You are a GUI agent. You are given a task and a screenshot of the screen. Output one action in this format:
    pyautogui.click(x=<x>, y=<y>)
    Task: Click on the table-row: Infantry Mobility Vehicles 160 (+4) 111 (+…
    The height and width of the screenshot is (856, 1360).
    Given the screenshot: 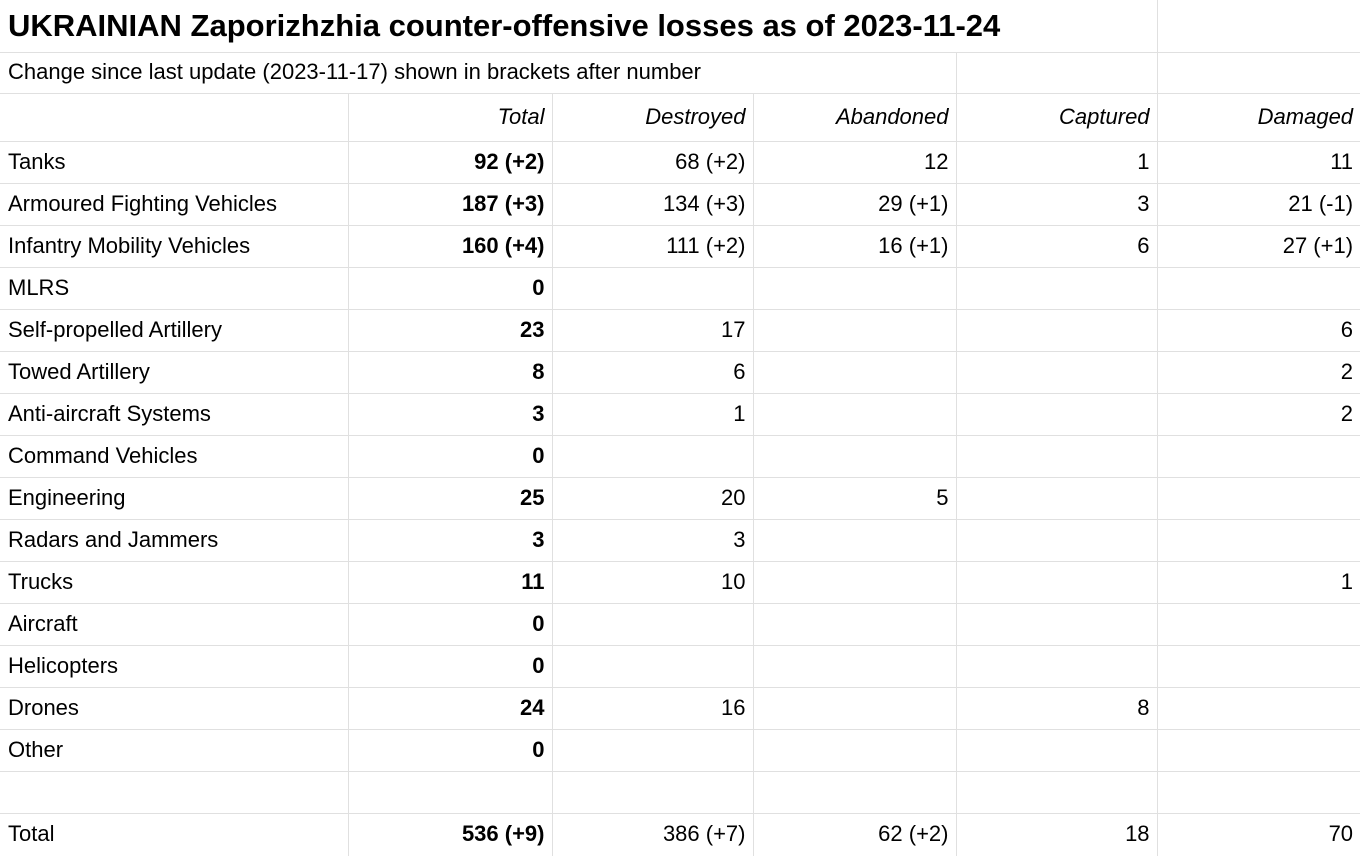 What is the action you would take?
    pyautogui.click(x=680, y=246)
    